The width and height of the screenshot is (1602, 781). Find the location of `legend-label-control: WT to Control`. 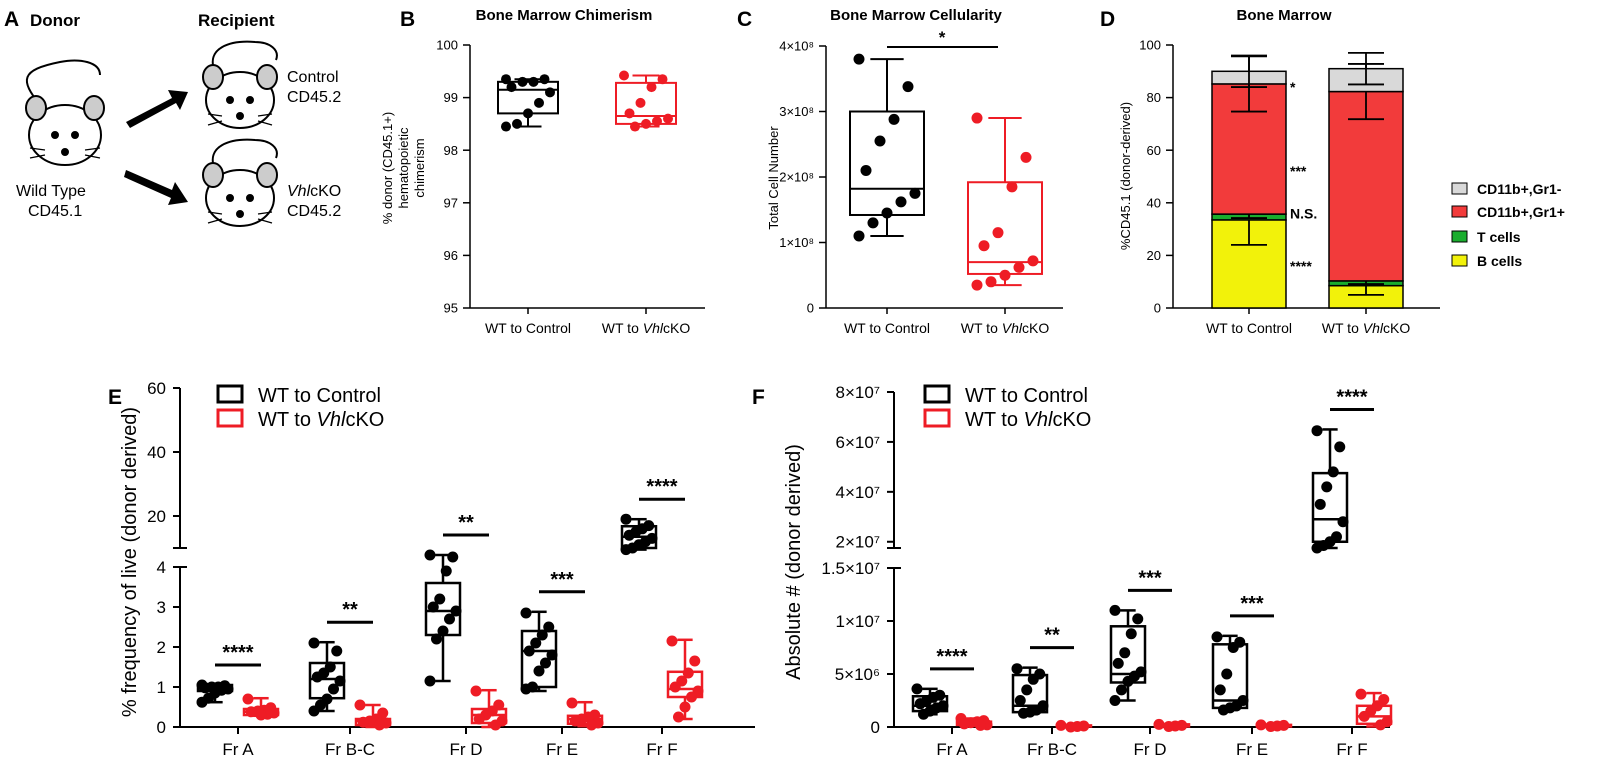

legend-label-control: WT to Control is located at coordinates (319, 396).